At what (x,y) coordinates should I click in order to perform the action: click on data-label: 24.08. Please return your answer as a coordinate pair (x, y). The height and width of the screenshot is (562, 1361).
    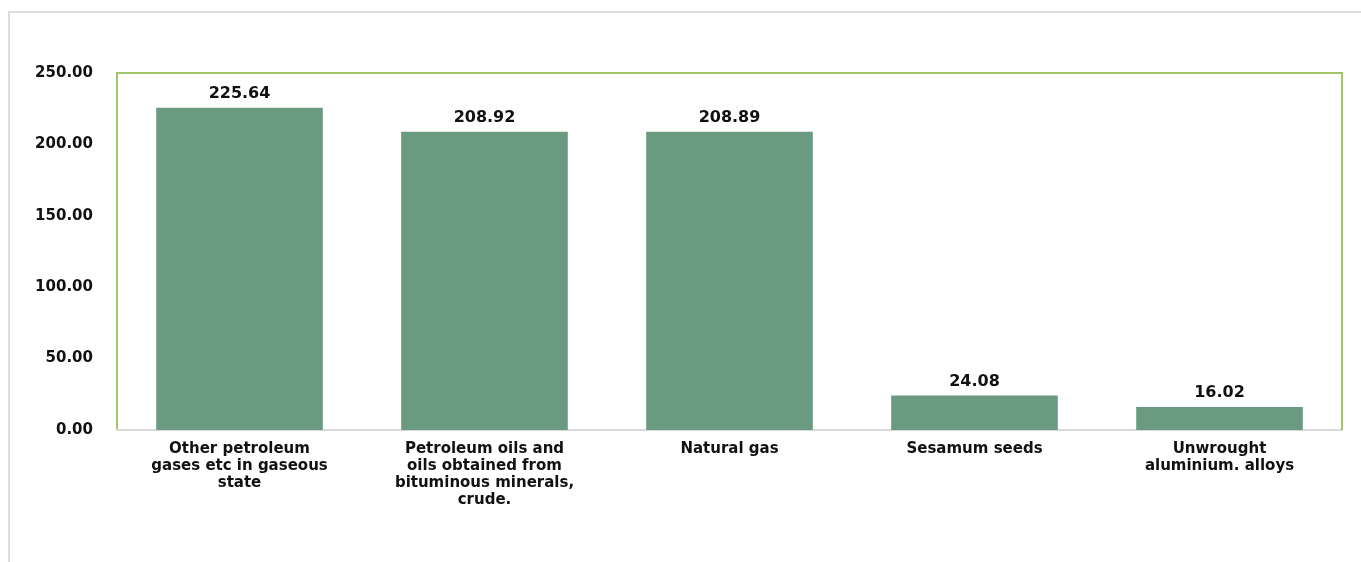
    Looking at the image, I should click on (974, 380).